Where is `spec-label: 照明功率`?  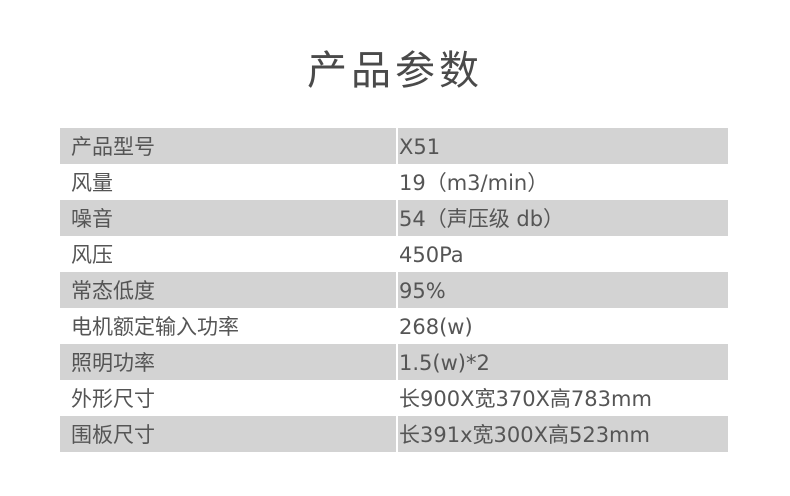
spec-label: 照明功率 is located at coordinates (228, 362).